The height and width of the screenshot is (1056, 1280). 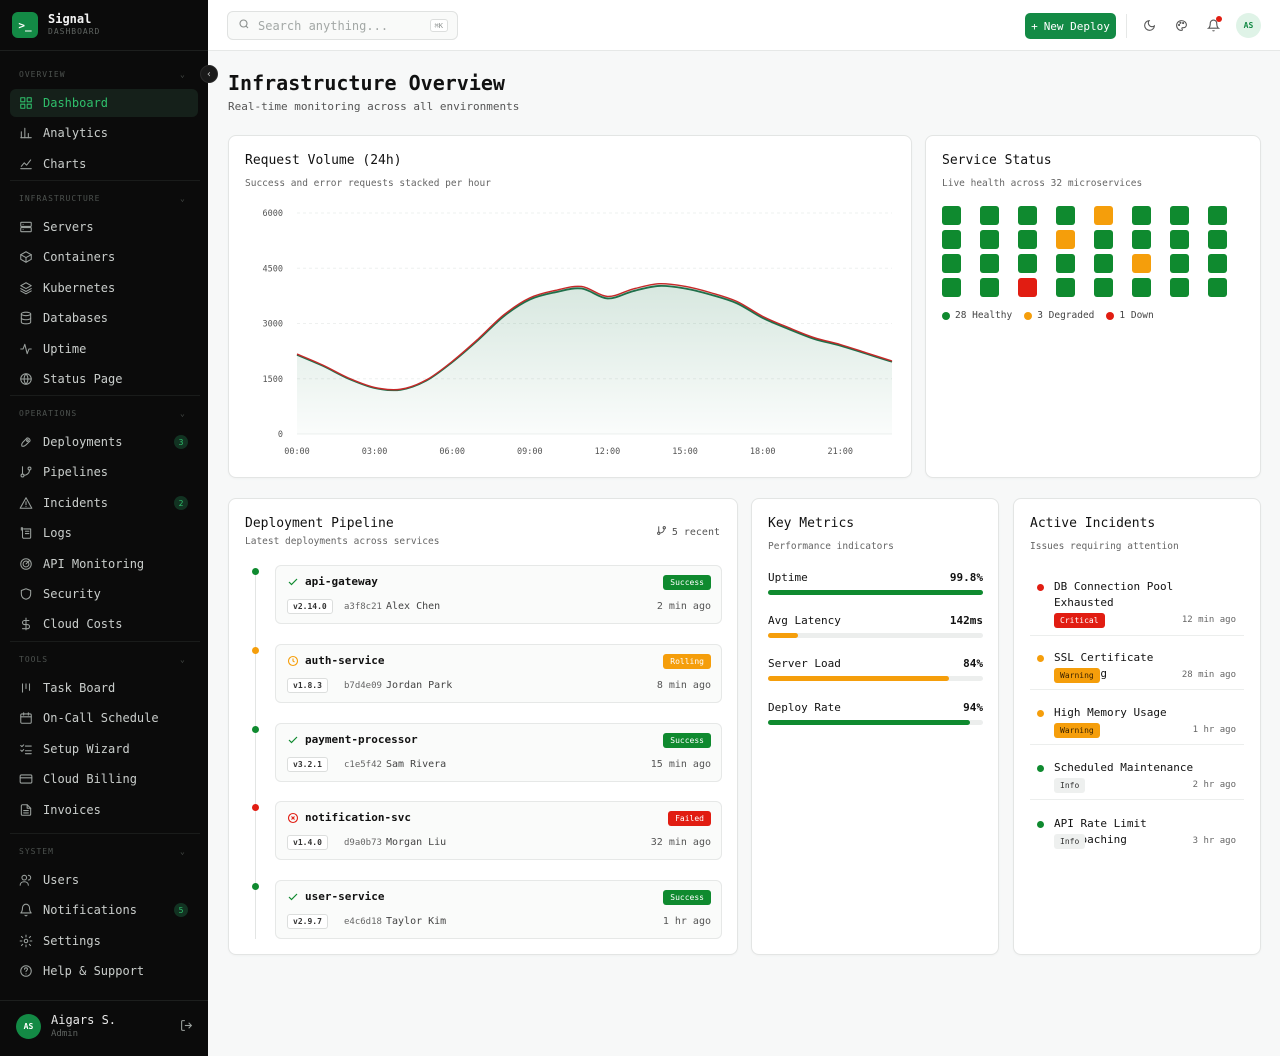 I want to click on sidebar-item-notifications: Notifications 5, so click(x=104, y=910).